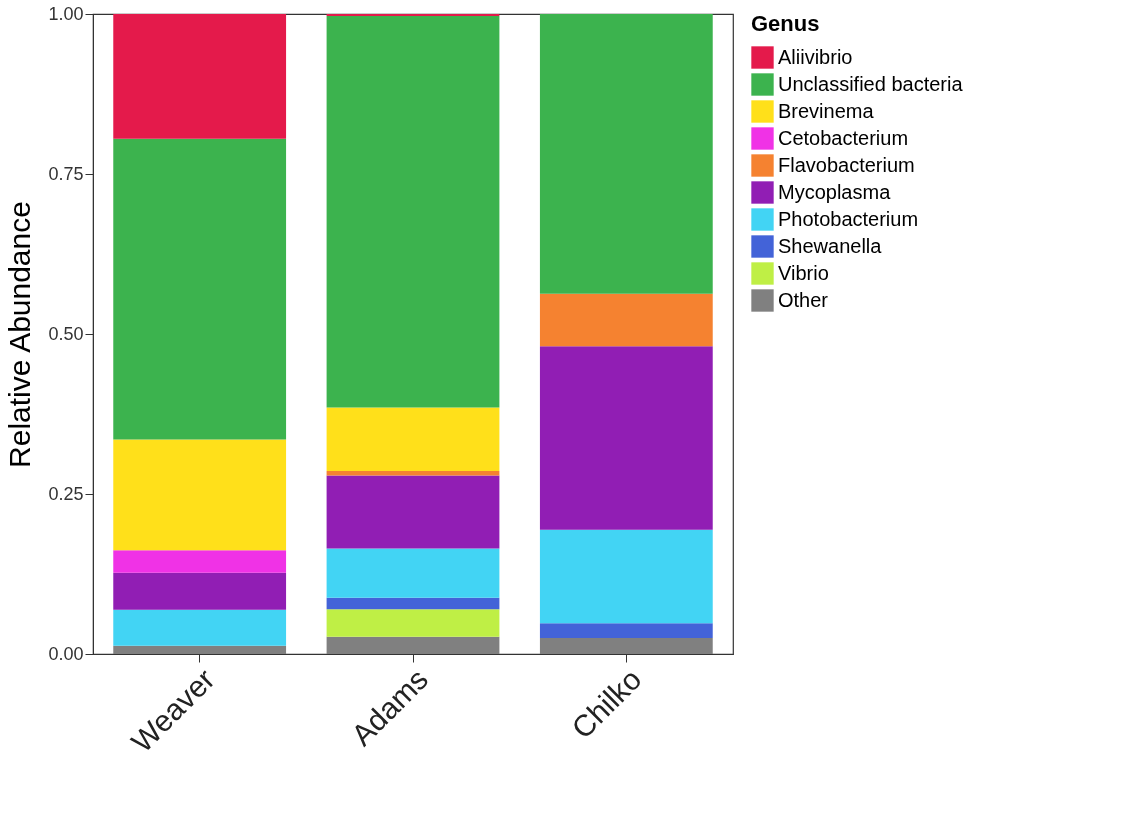  Describe the element at coordinates (846, 164) in the screenshot. I see `legend-label: Flavobacterium` at that location.